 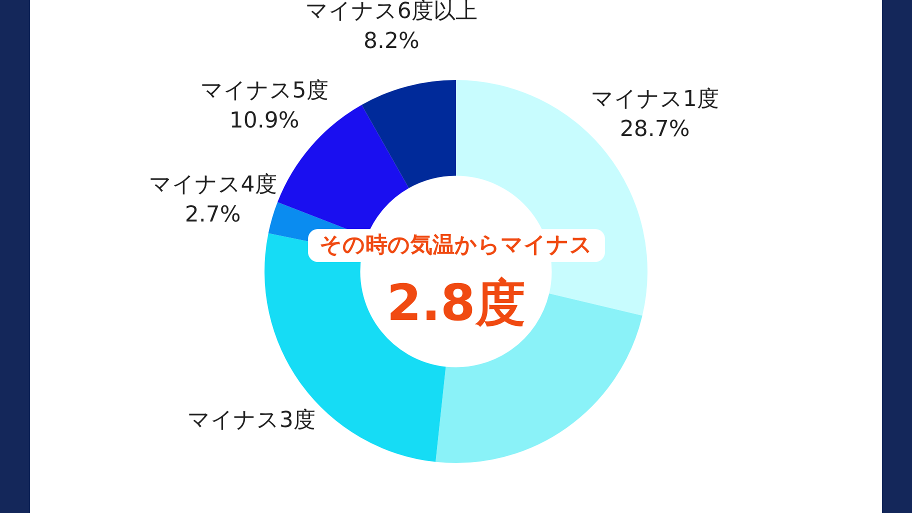 What do you see at coordinates (264, 121) in the screenshot?
I see `data-label: 10.9%` at bounding box center [264, 121].